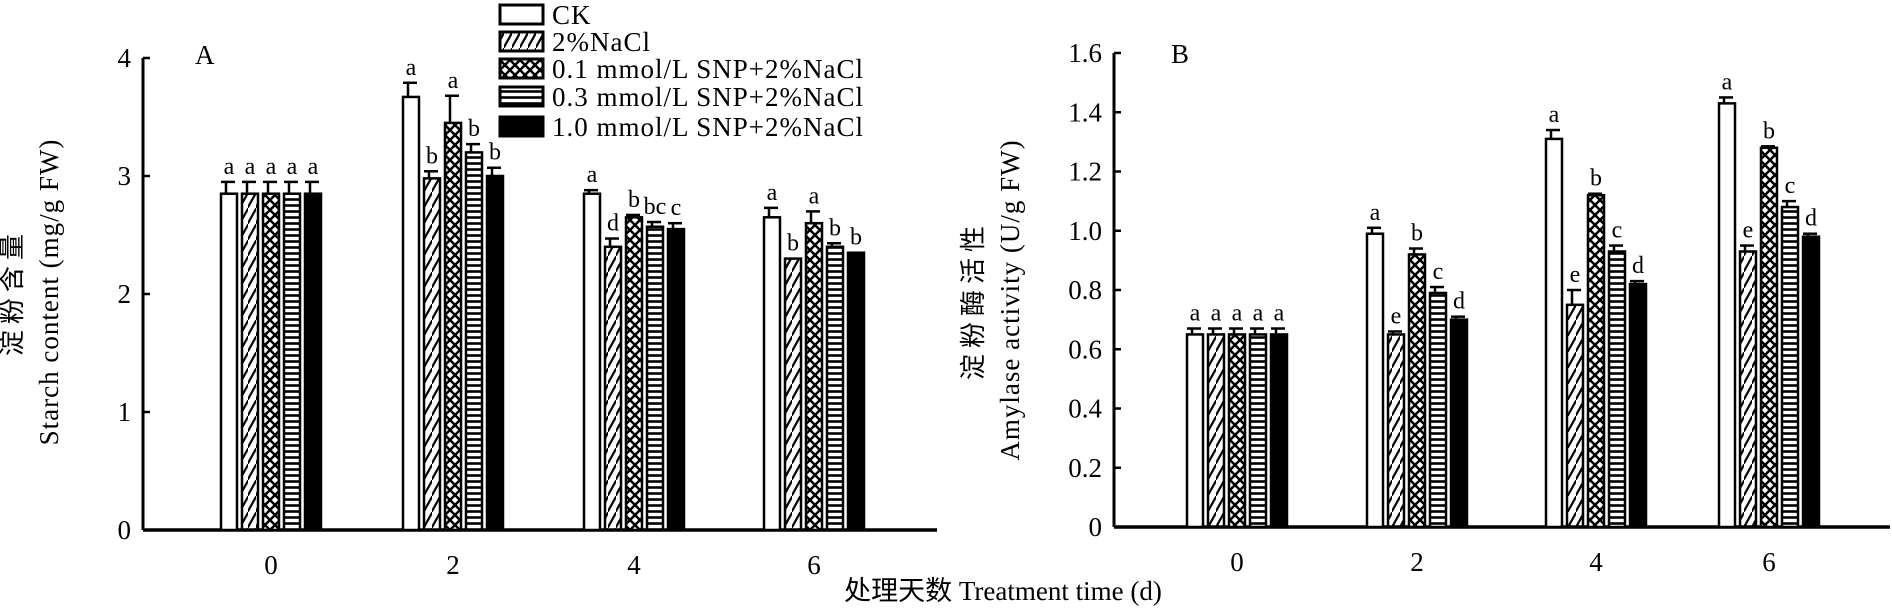 Image resolution: width=1892 pixels, height=611 pixels. I want to click on significance-letter: bc, so click(655, 207).